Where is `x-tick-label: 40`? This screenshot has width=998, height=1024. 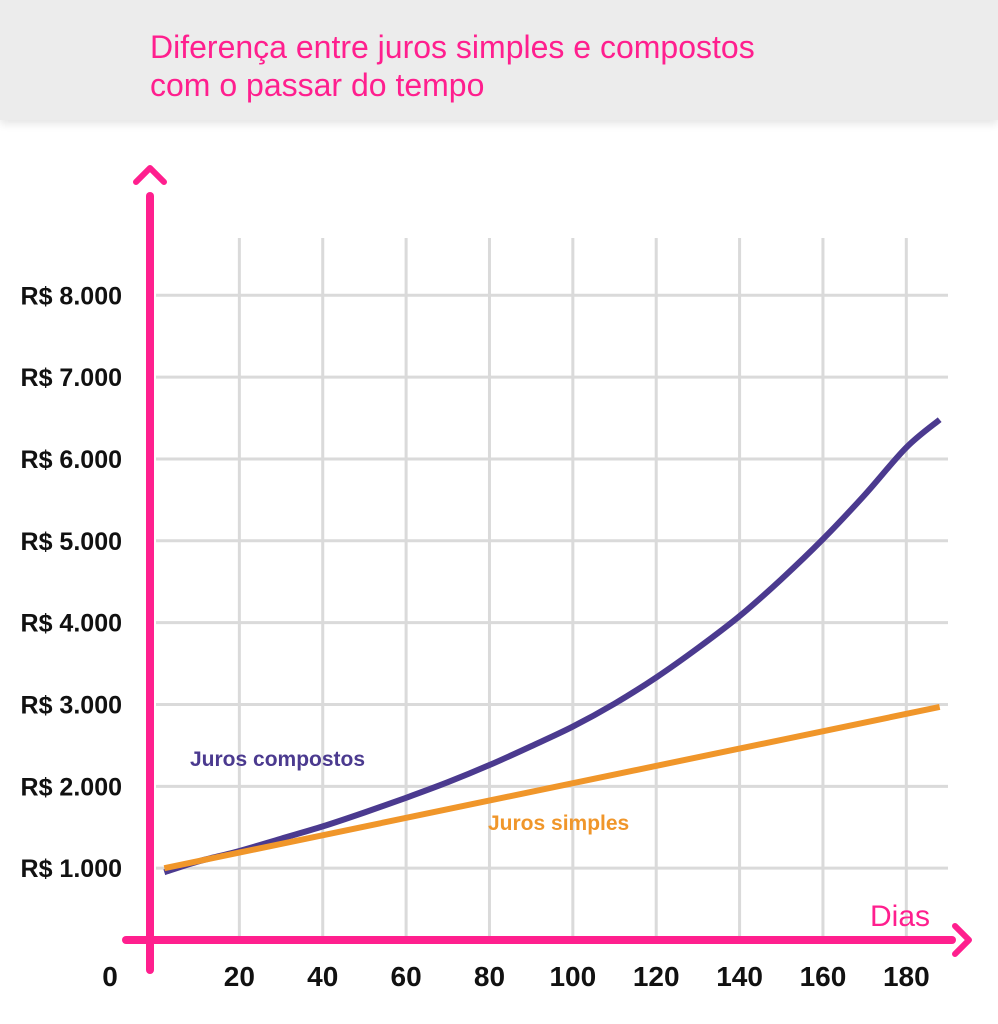 x-tick-label: 40 is located at coordinates (322, 976).